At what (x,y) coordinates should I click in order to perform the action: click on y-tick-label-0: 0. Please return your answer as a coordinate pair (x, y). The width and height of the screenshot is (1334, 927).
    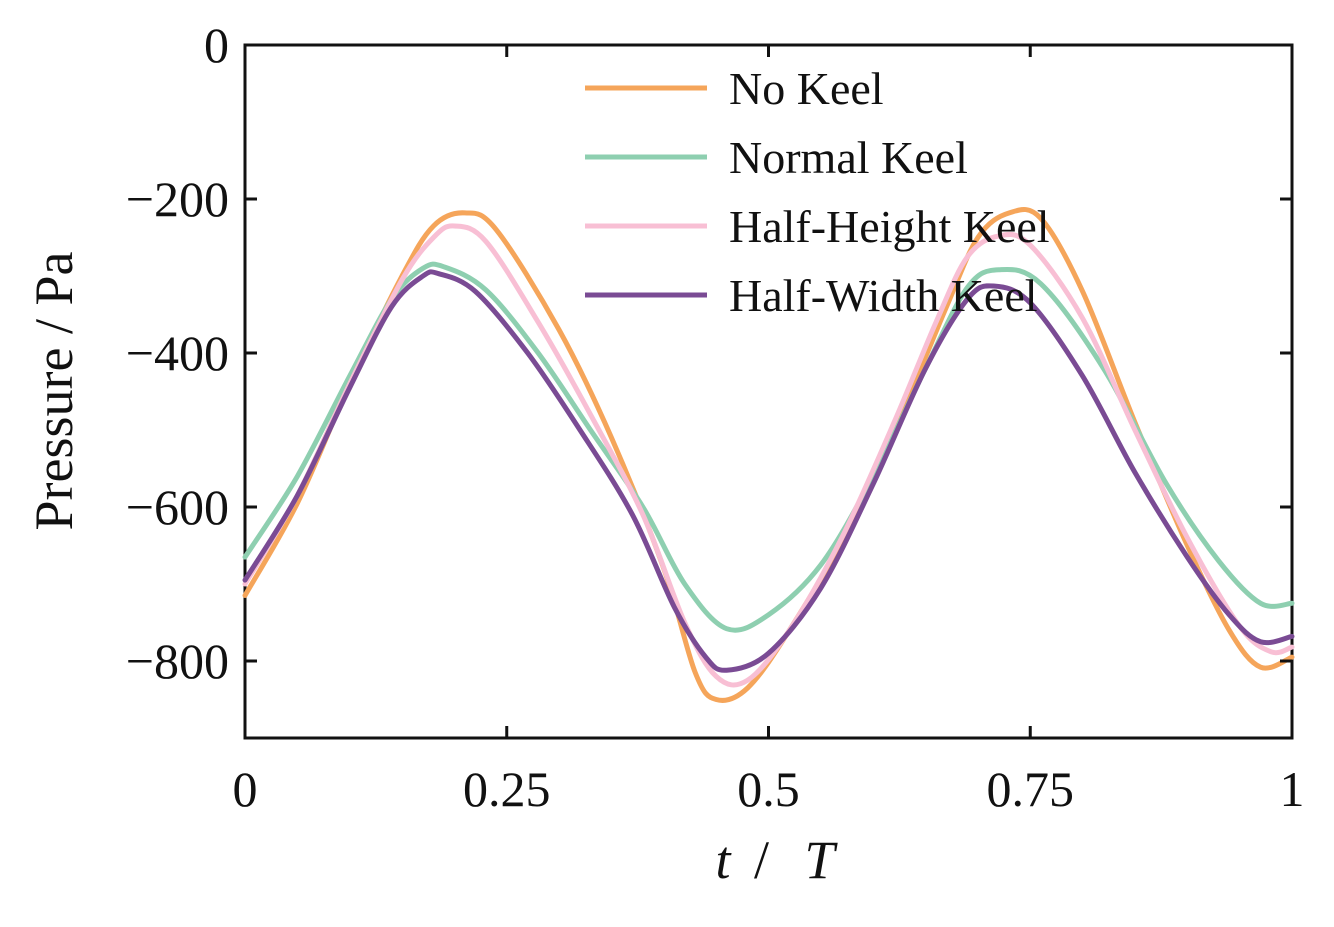
    Looking at the image, I should click on (216, 45).